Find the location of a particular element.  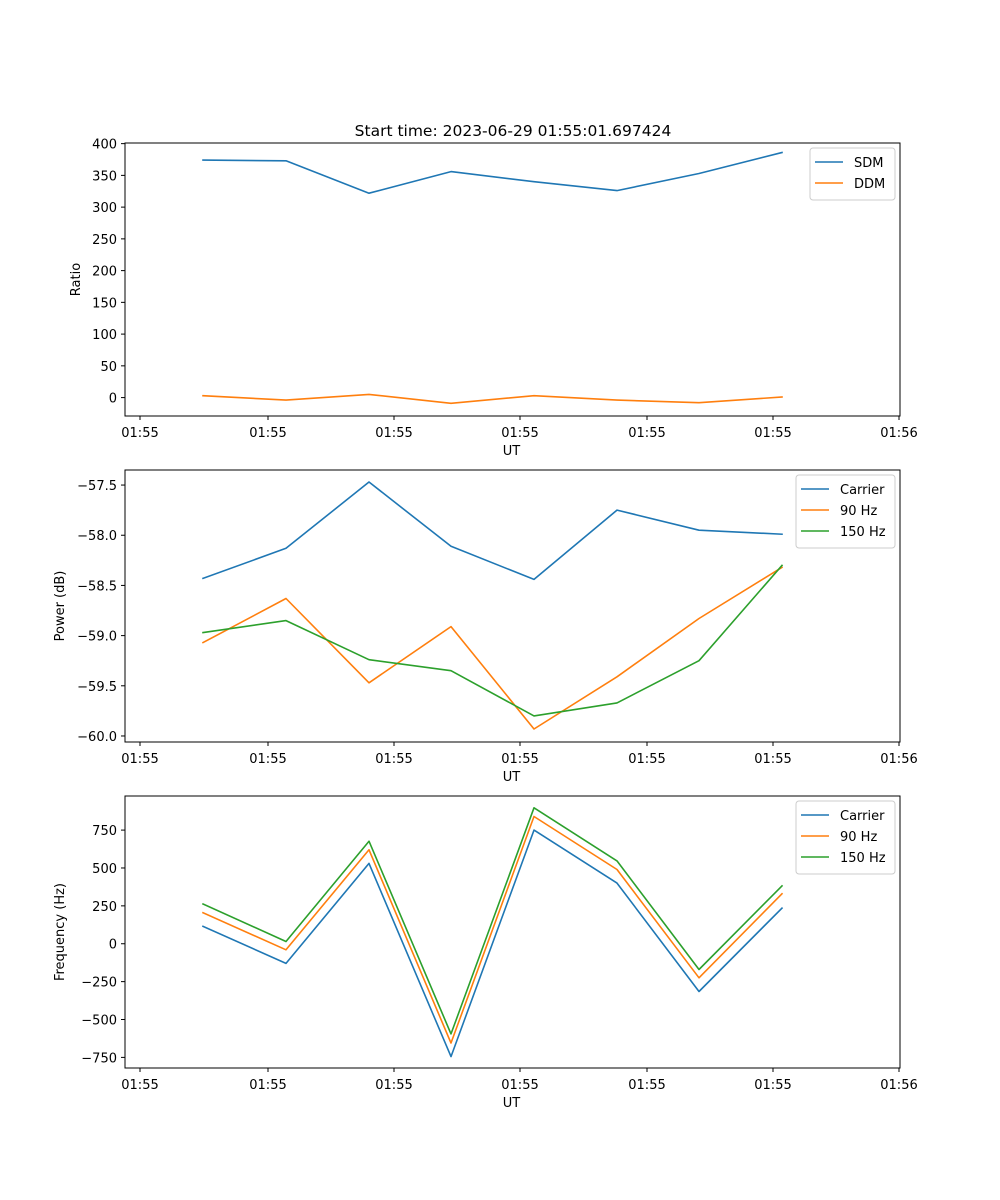

y-tick-label: 50 is located at coordinates (108, 367).